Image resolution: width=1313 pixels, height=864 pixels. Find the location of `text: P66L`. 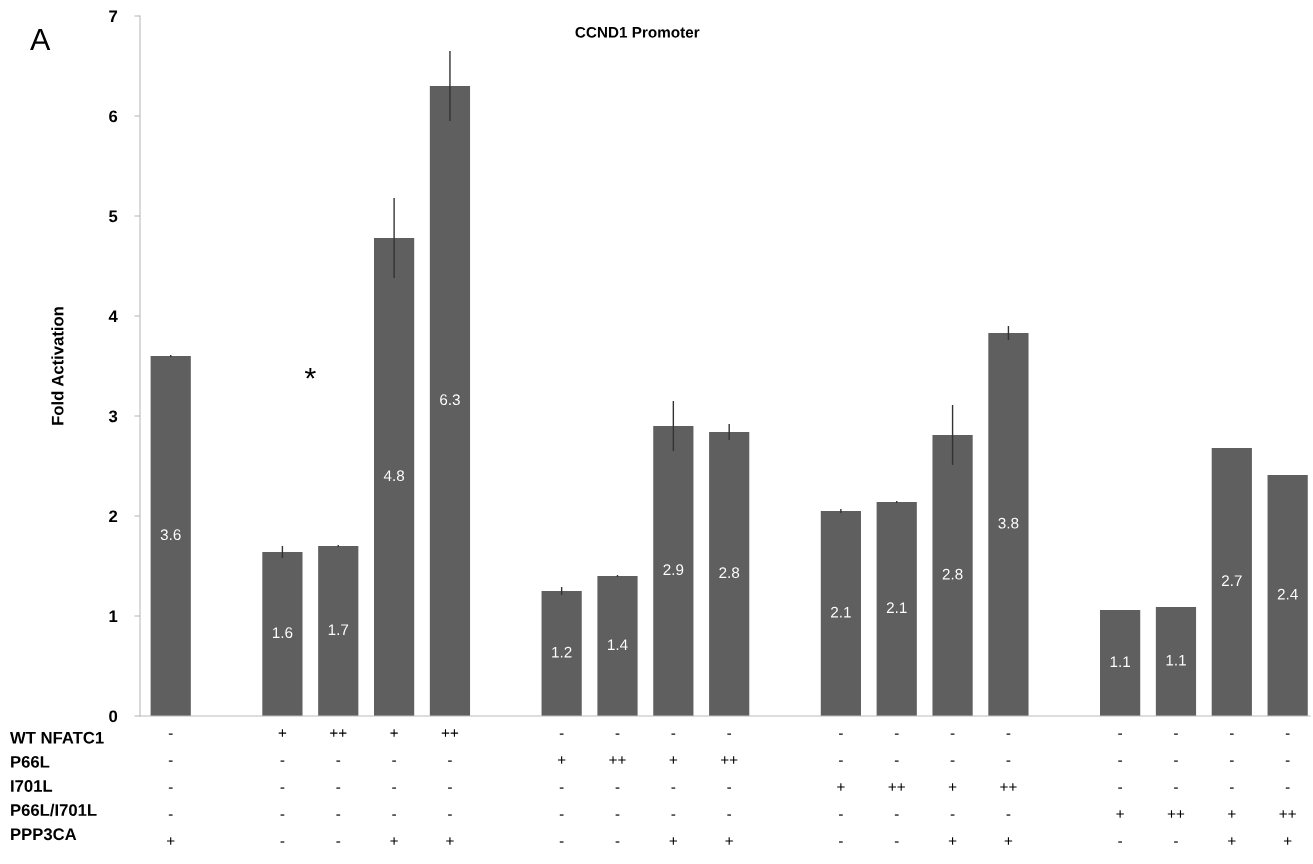

text: P66L is located at coordinates (30, 761).